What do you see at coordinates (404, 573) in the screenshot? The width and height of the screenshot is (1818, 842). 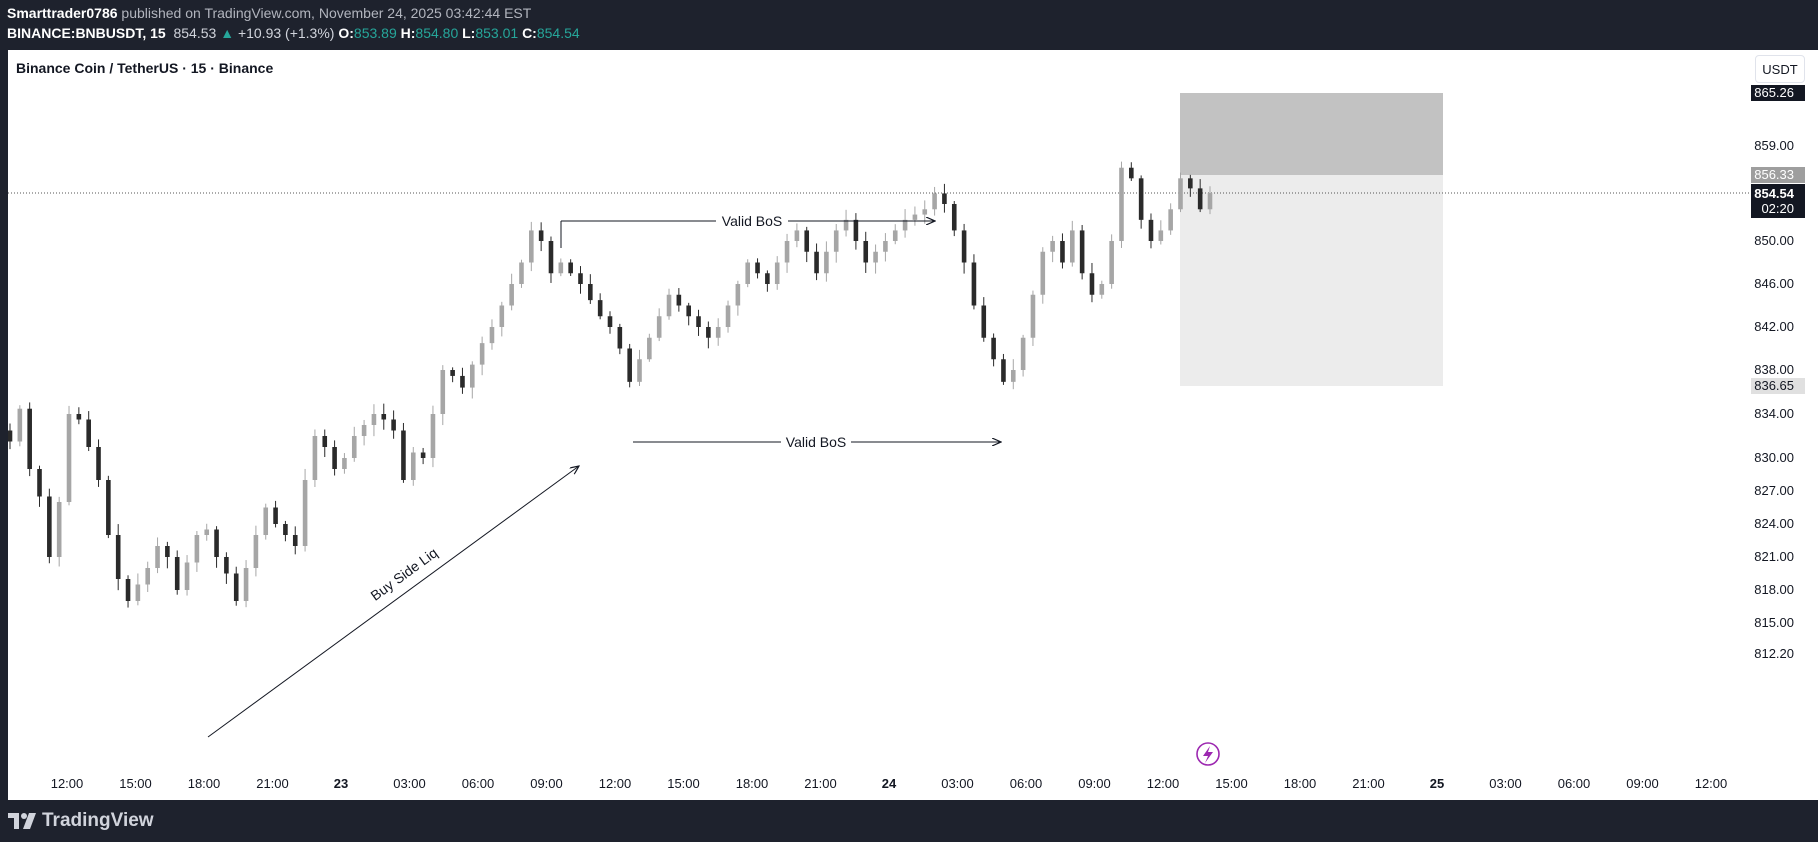 I see `buy-side-liq-label: Buy Side Liq` at bounding box center [404, 573].